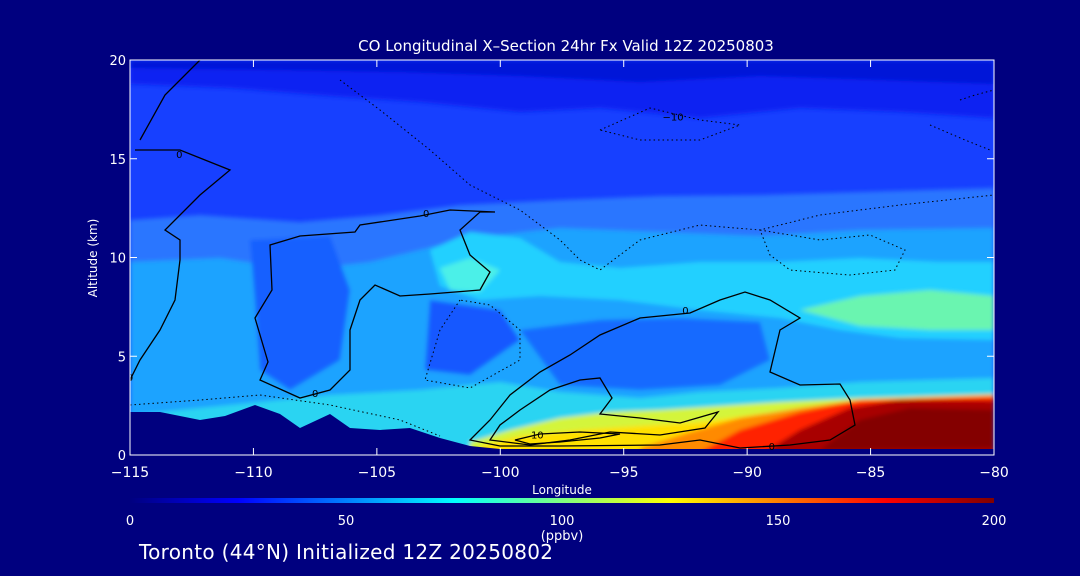  What do you see at coordinates (562, 490) in the screenshot?
I see `x-axis-label: Longitude` at bounding box center [562, 490].